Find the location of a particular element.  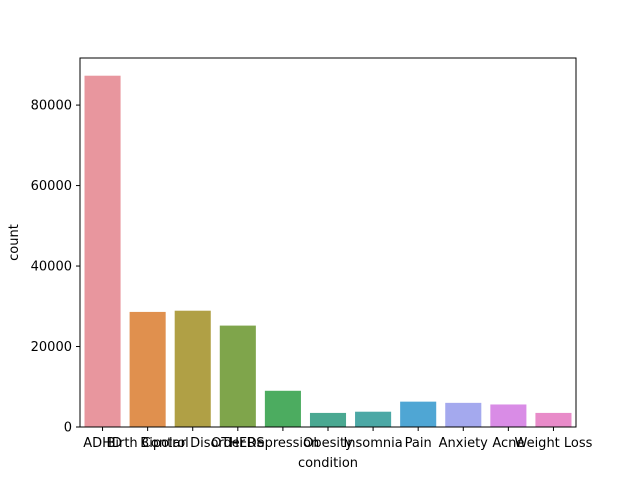

y-tick-label: 20000 is located at coordinates (51, 347).